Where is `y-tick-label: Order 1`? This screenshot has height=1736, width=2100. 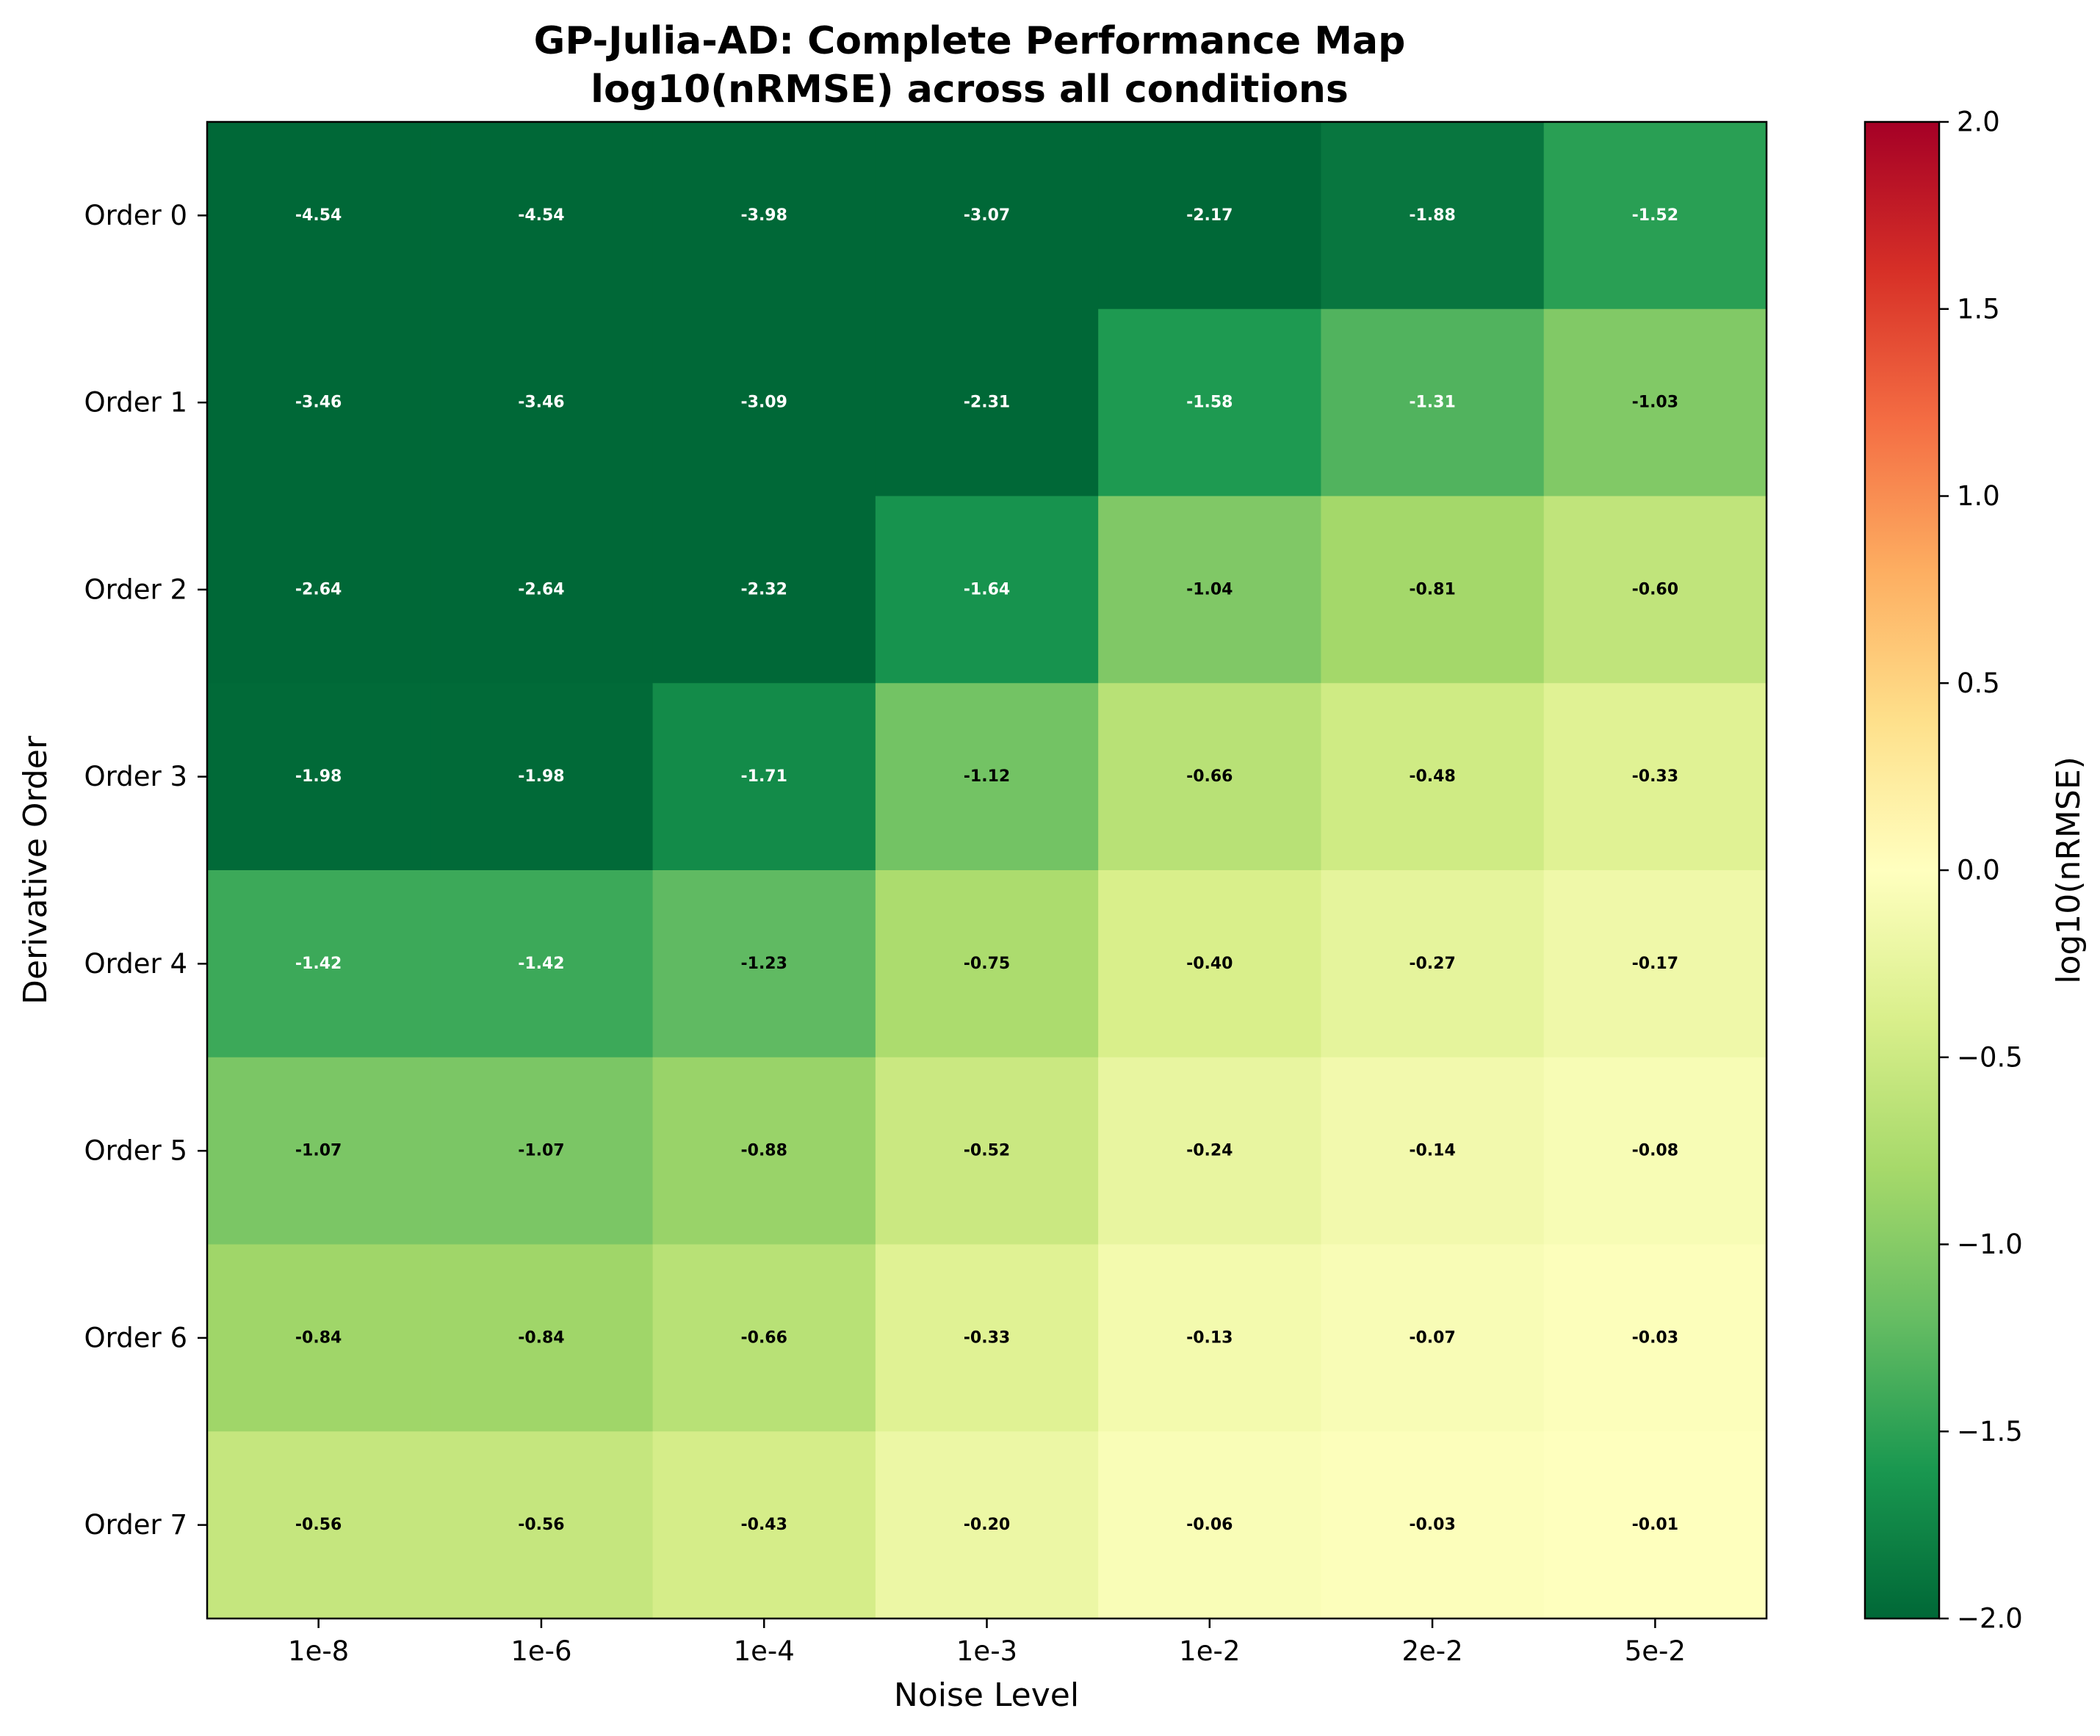
y-tick-label: Order 1 is located at coordinates (135, 403).